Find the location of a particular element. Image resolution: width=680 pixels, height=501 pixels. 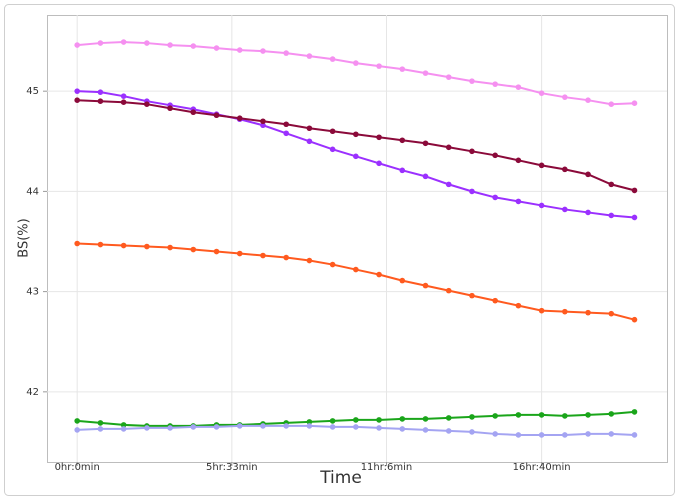

x-tick-label: 0hr:0min is located at coordinates (77, 467).